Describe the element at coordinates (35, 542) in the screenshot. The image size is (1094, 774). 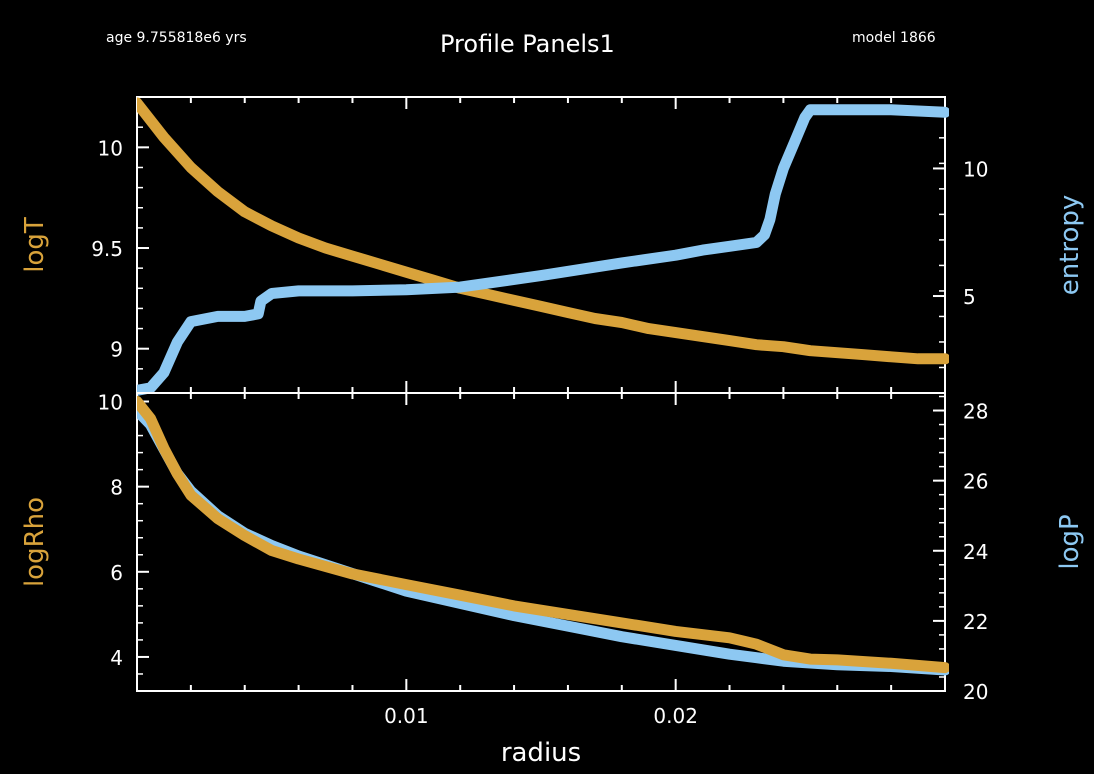
I see `left-axis-title: logRho` at that location.